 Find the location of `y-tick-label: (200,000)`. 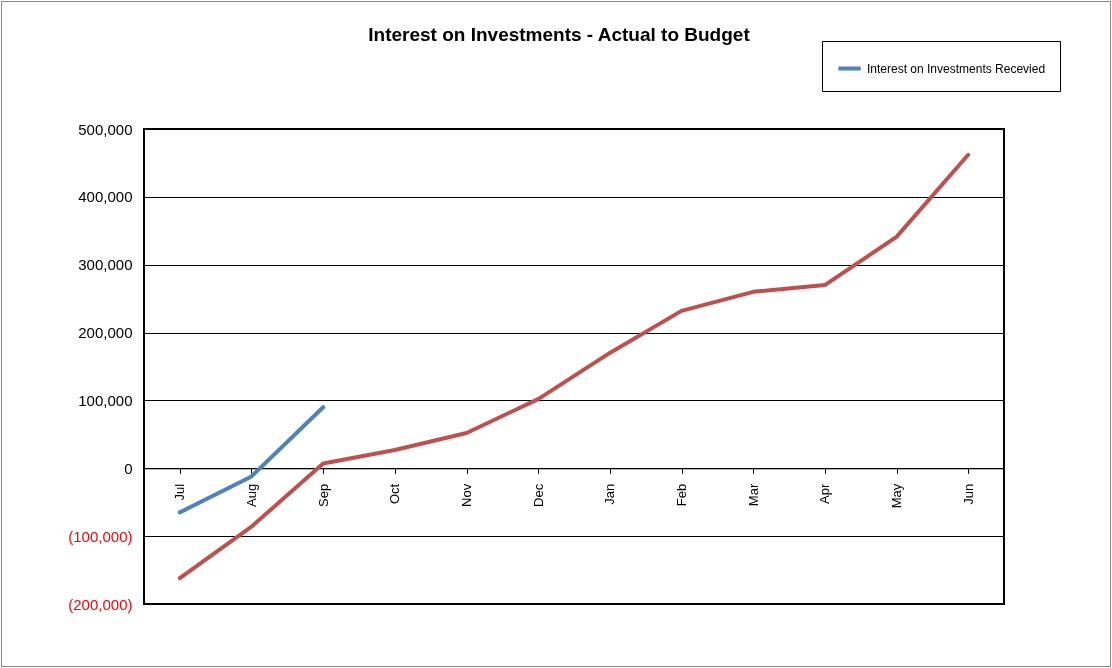

y-tick-label: (200,000) is located at coordinates (100, 604).